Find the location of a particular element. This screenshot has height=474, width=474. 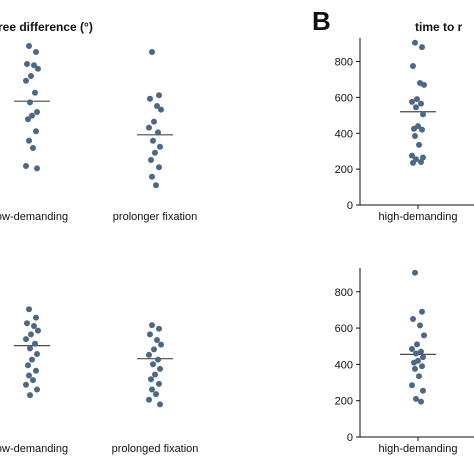

x-category-label: prolonger fixation is located at coordinates (155, 217).